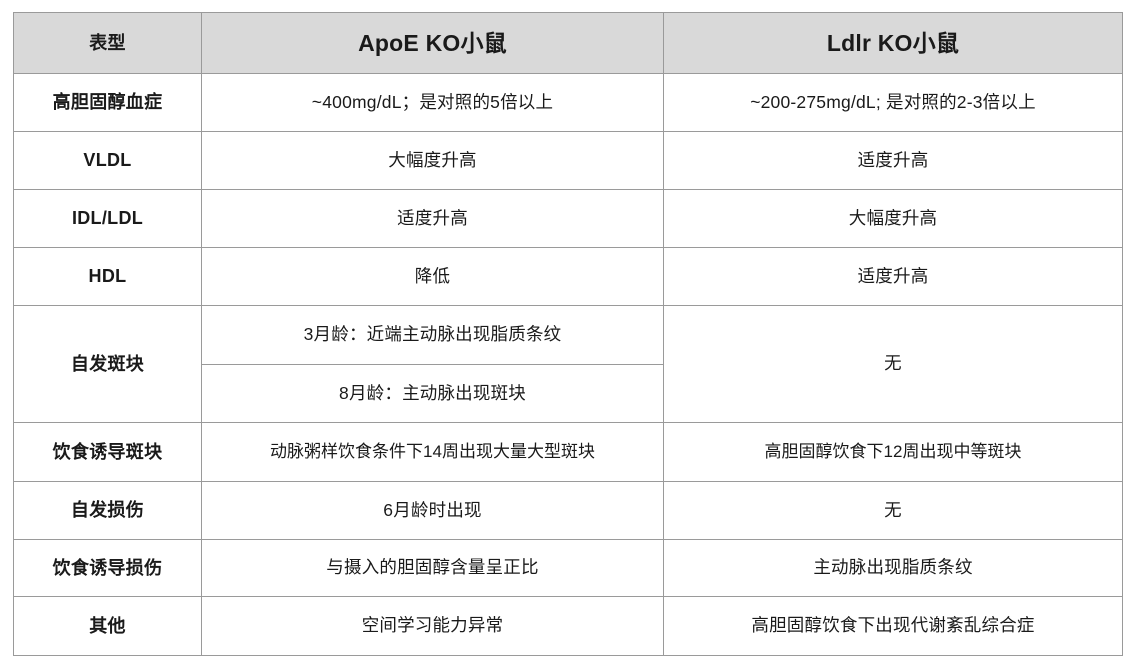 Image resolution: width=1134 pixels, height=656 pixels. What do you see at coordinates (107, 452) in the screenshot?
I see `row-label-diet-induced-plaque: 饮食诱导斑块` at bounding box center [107, 452].